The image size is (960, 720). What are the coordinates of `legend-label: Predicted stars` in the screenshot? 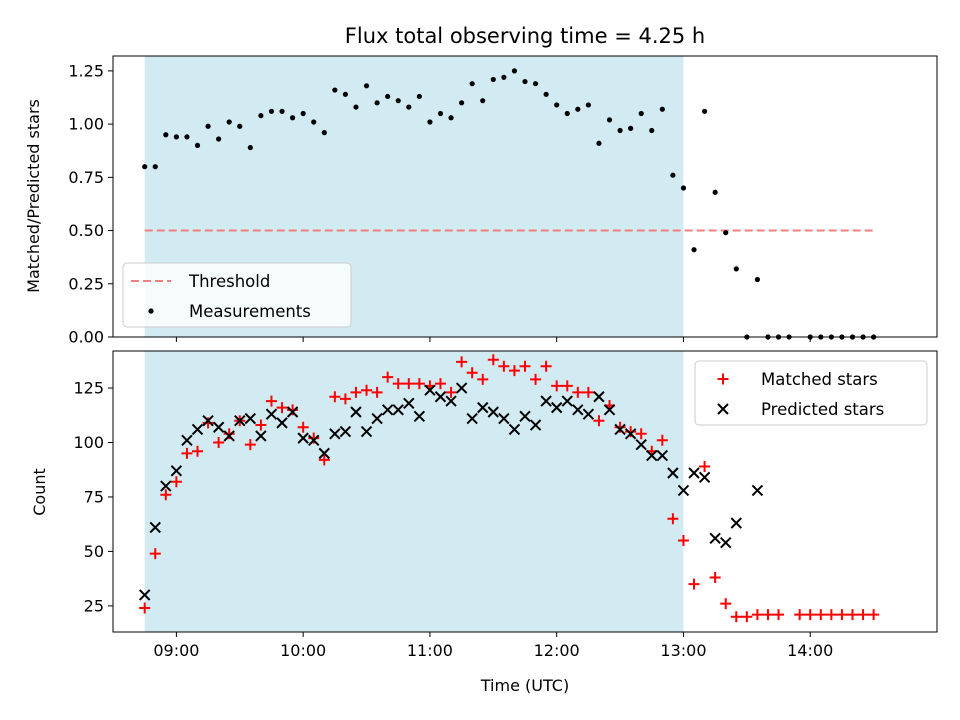 It's located at (822, 409).